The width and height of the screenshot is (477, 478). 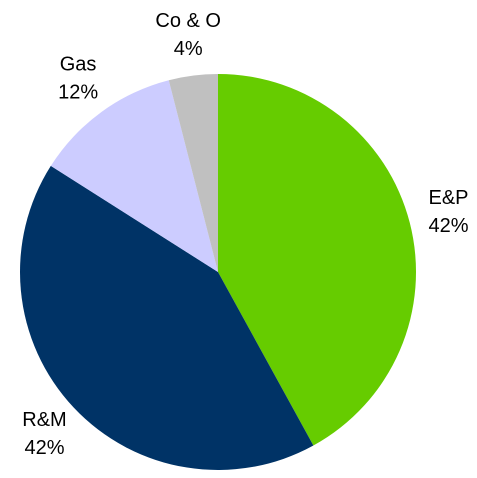 I want to click on slice-value-label: 12%, so click(x=78, y=93).